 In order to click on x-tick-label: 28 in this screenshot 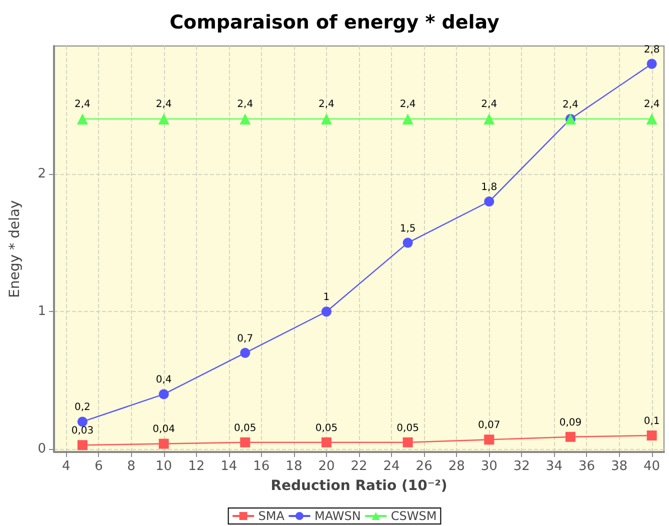, I will do `click(456, 466)`.